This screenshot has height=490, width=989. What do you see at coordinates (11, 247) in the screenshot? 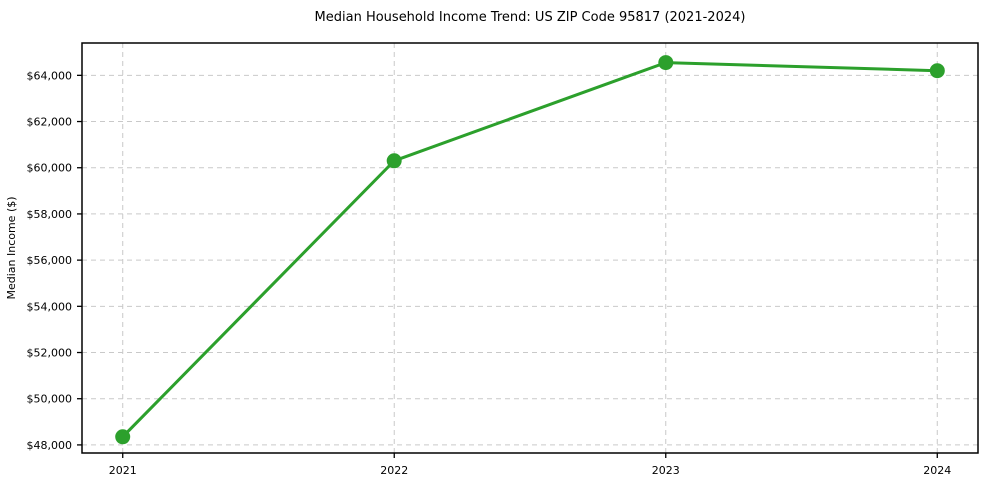
I see `y-axis-label: Median Income ($)` at bounding box center [11, 247].